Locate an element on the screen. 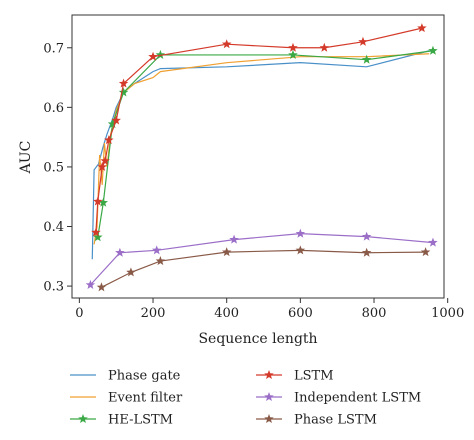 This screenshot has width=474, height=440. y-tick-label: 0.5 is located at coordinates (53, 167).